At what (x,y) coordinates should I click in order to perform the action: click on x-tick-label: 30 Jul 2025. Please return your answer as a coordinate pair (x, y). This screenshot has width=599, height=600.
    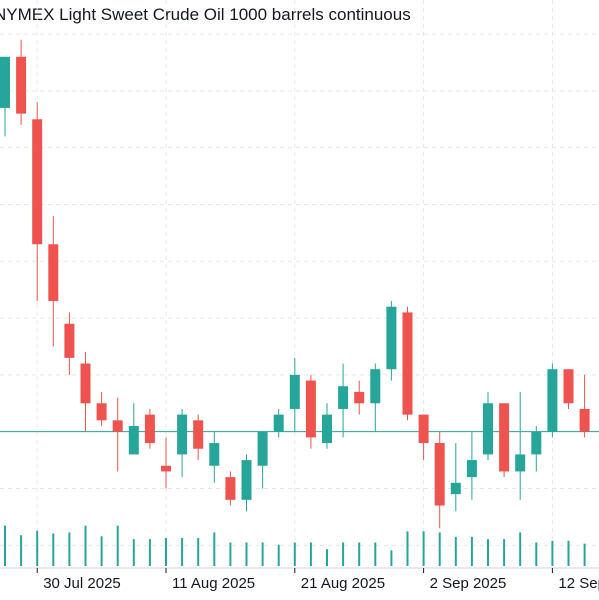
    Looking at the image, I should click on (82, 583).